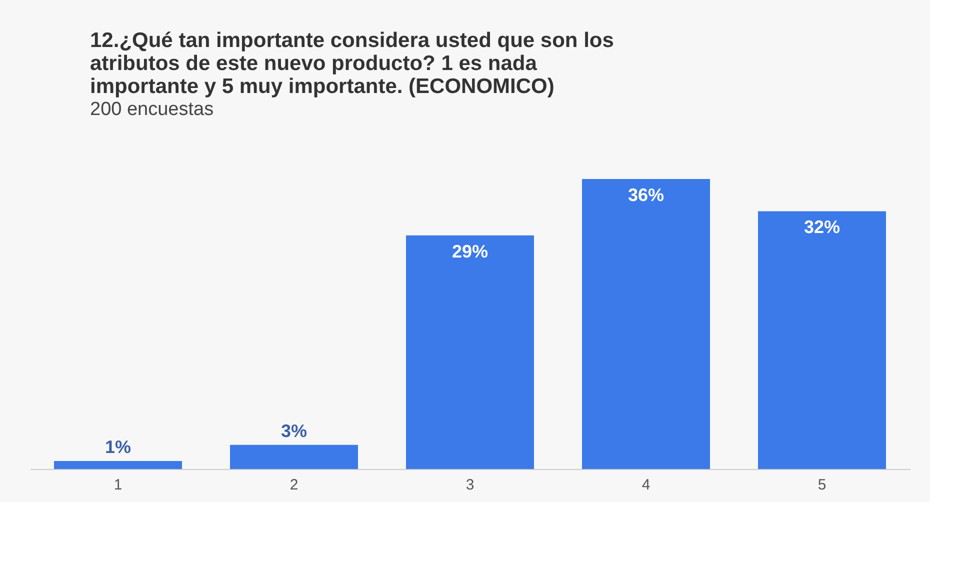  I want to click on data-label: 36%, so click(646, 195).